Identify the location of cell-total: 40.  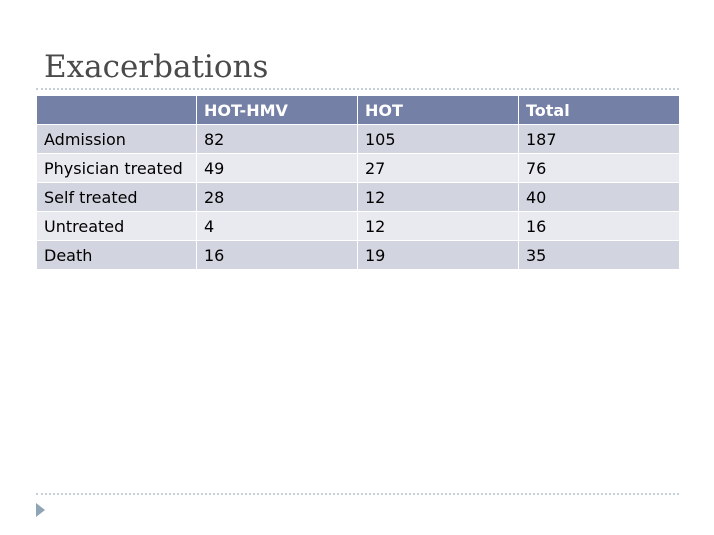
(599, 197).